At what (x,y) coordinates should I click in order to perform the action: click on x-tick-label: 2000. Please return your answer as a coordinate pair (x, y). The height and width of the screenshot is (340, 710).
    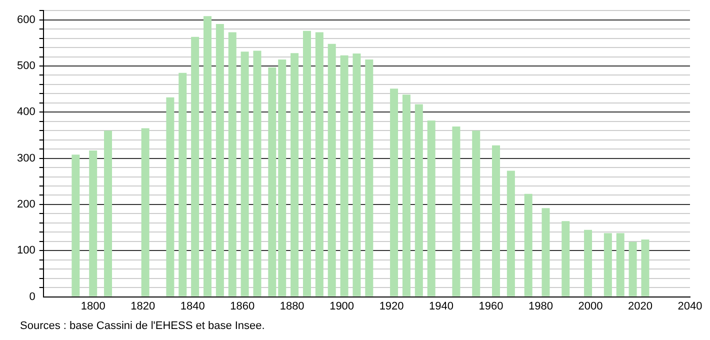
    Looking at the image, I should click on (590, 306).